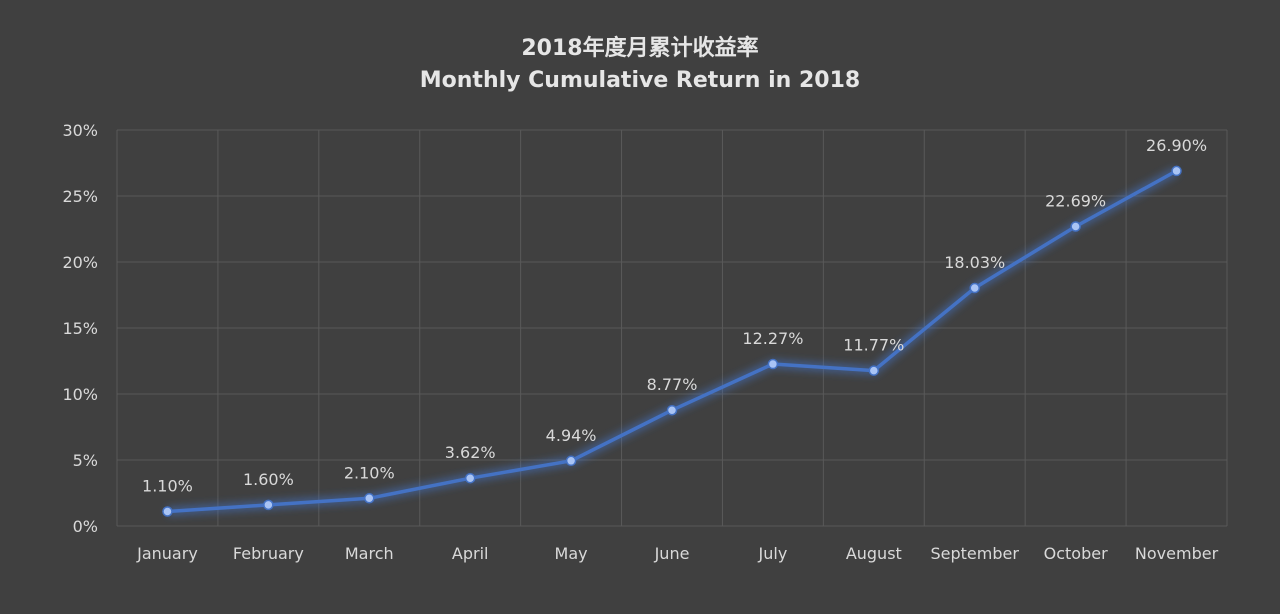 This screenshot has height=614, width=1280. Describe the element at coordinates (772, 338) in the screenshot. I see `data-label: 12.27%` at that location.